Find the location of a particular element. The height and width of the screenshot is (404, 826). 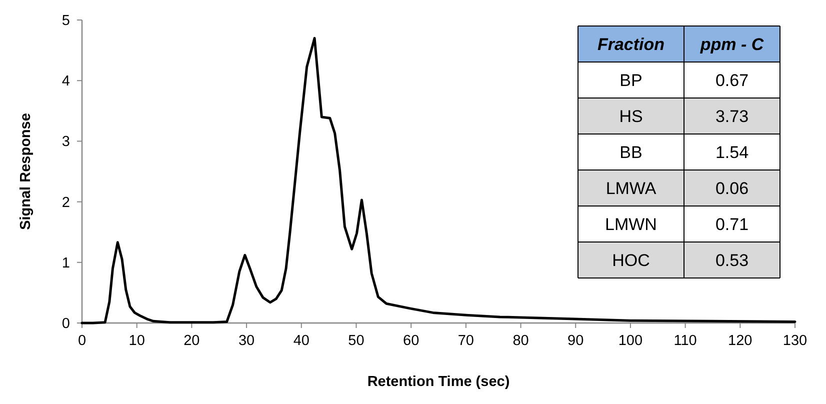

category-label: LMWN is located at coordinates (631, 224).